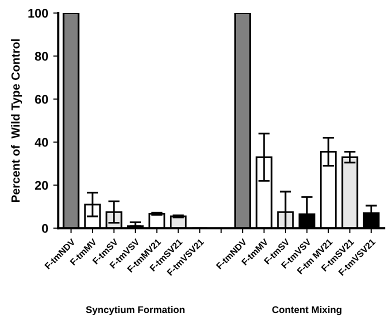 The width and height of the screenshot is (388, 326). I want to click on text: Syncytium Formation, so click(135, 311).